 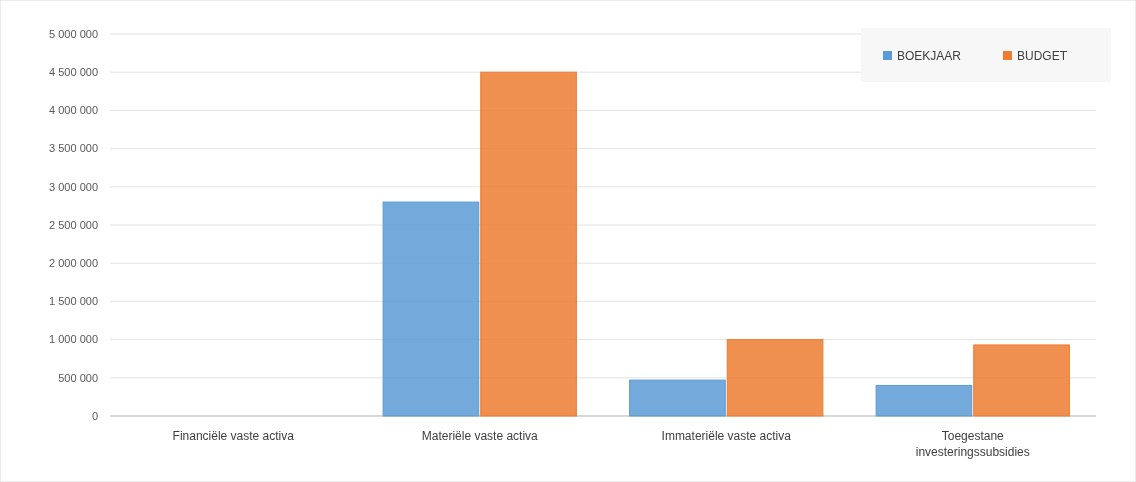 I want to click on y-tick-label: 2 500 000, so click(x=73, y=224).